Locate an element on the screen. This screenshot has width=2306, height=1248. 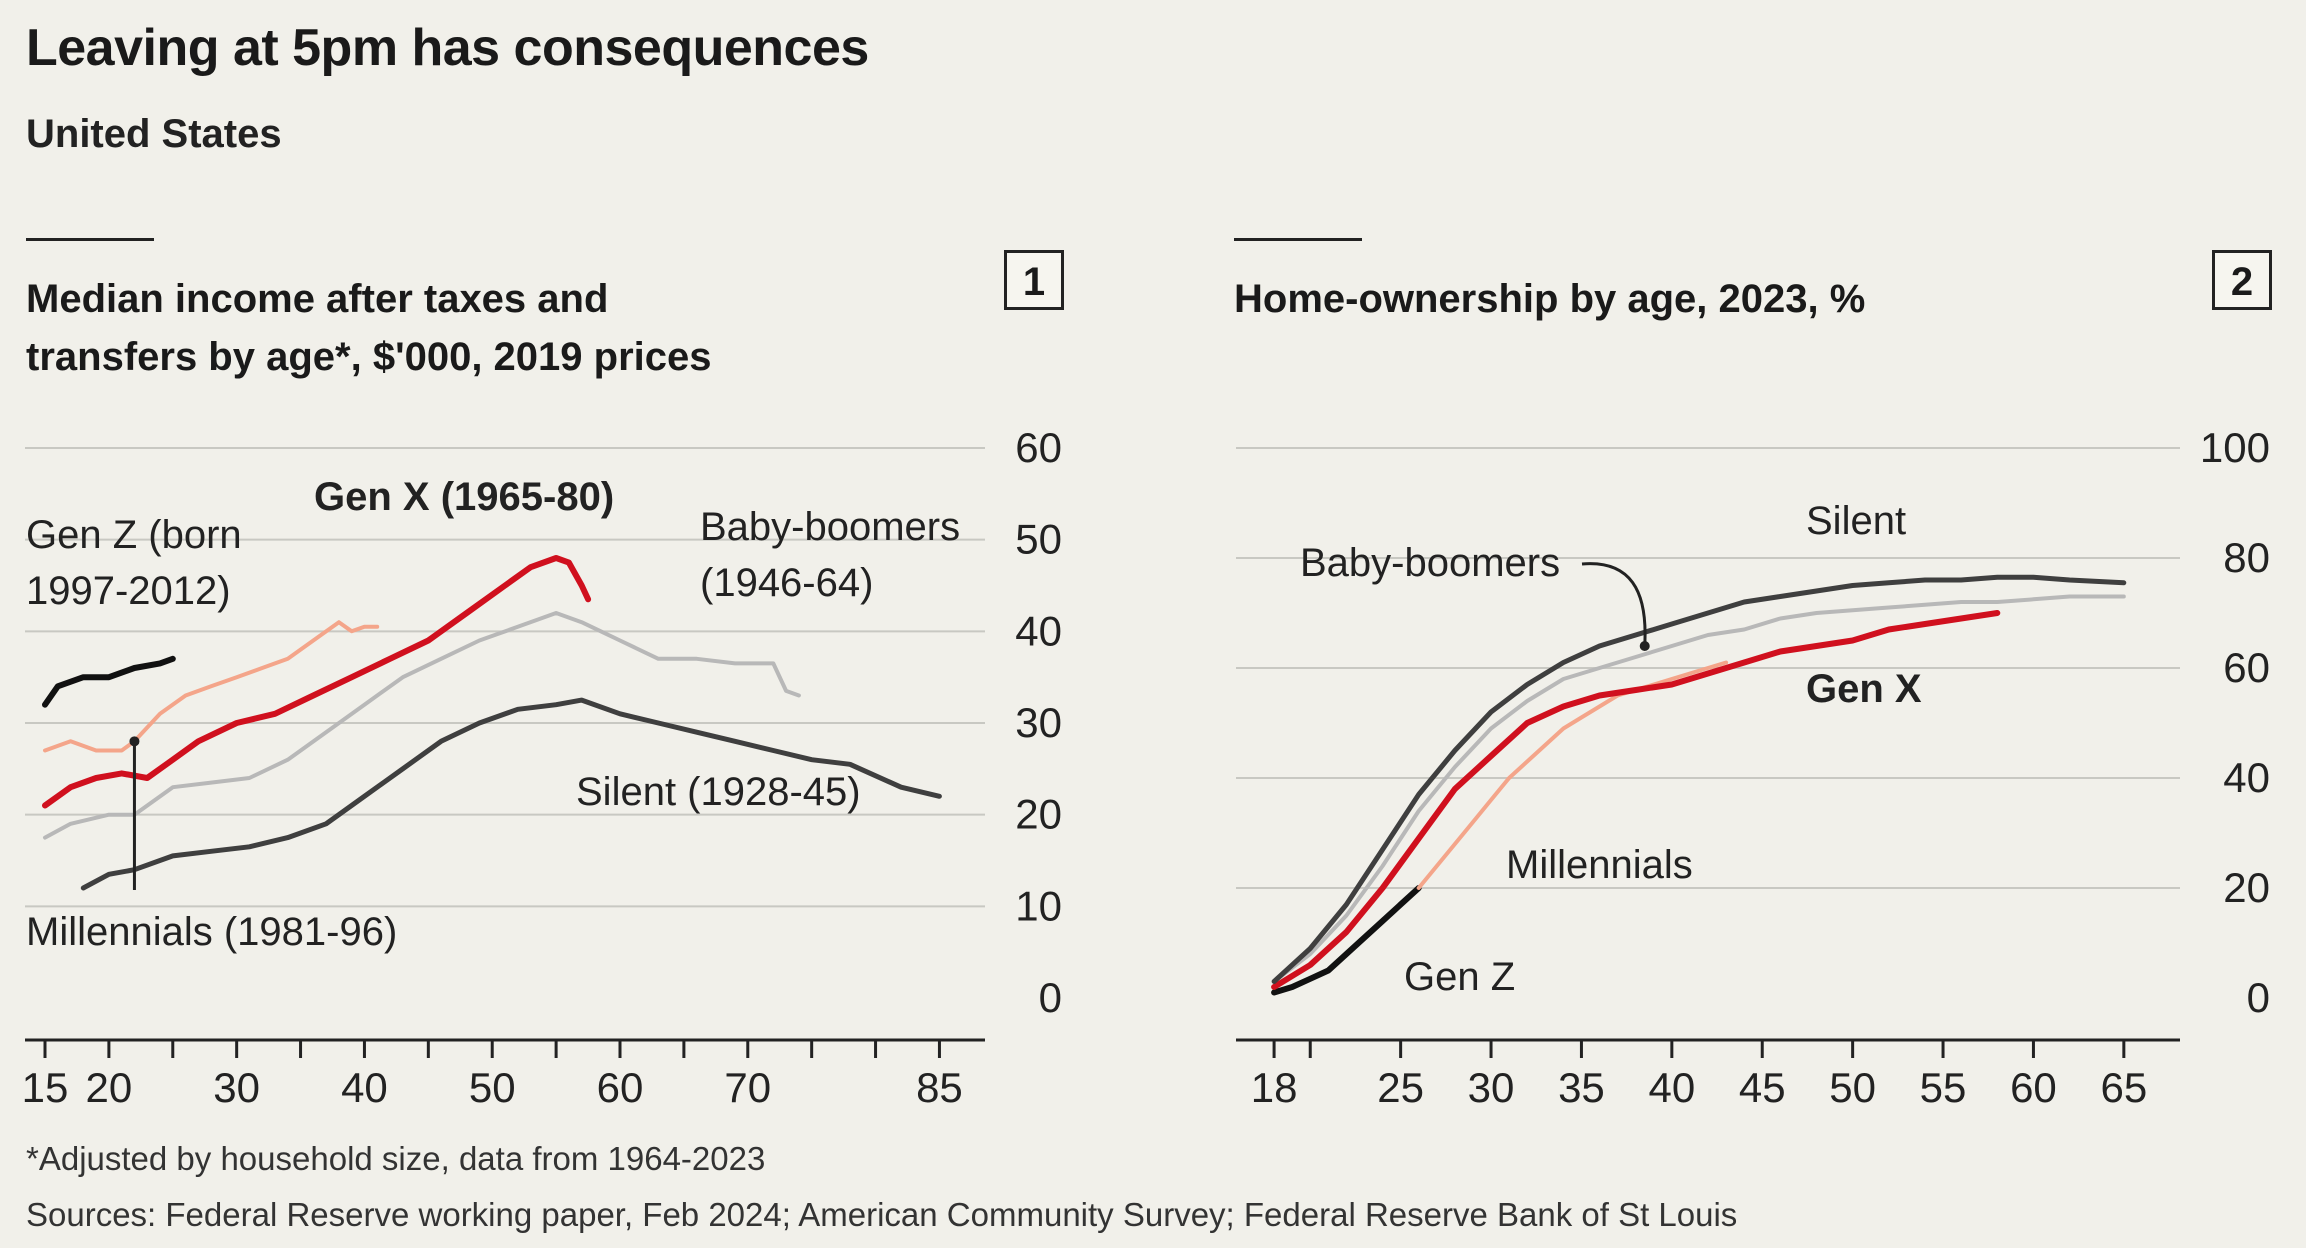
panel-2-y-tick-label: 100 is located at coordinates (2235, 447).